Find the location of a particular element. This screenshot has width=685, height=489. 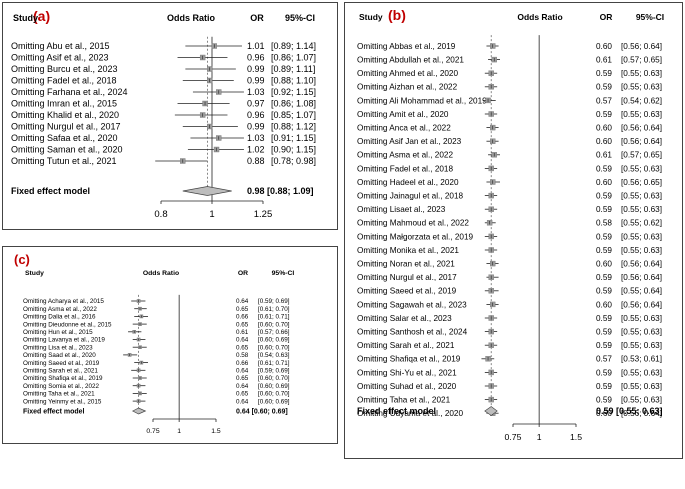

study-label: Omitting Ahmed et al., 2020 is located at coordinates (407, 73).